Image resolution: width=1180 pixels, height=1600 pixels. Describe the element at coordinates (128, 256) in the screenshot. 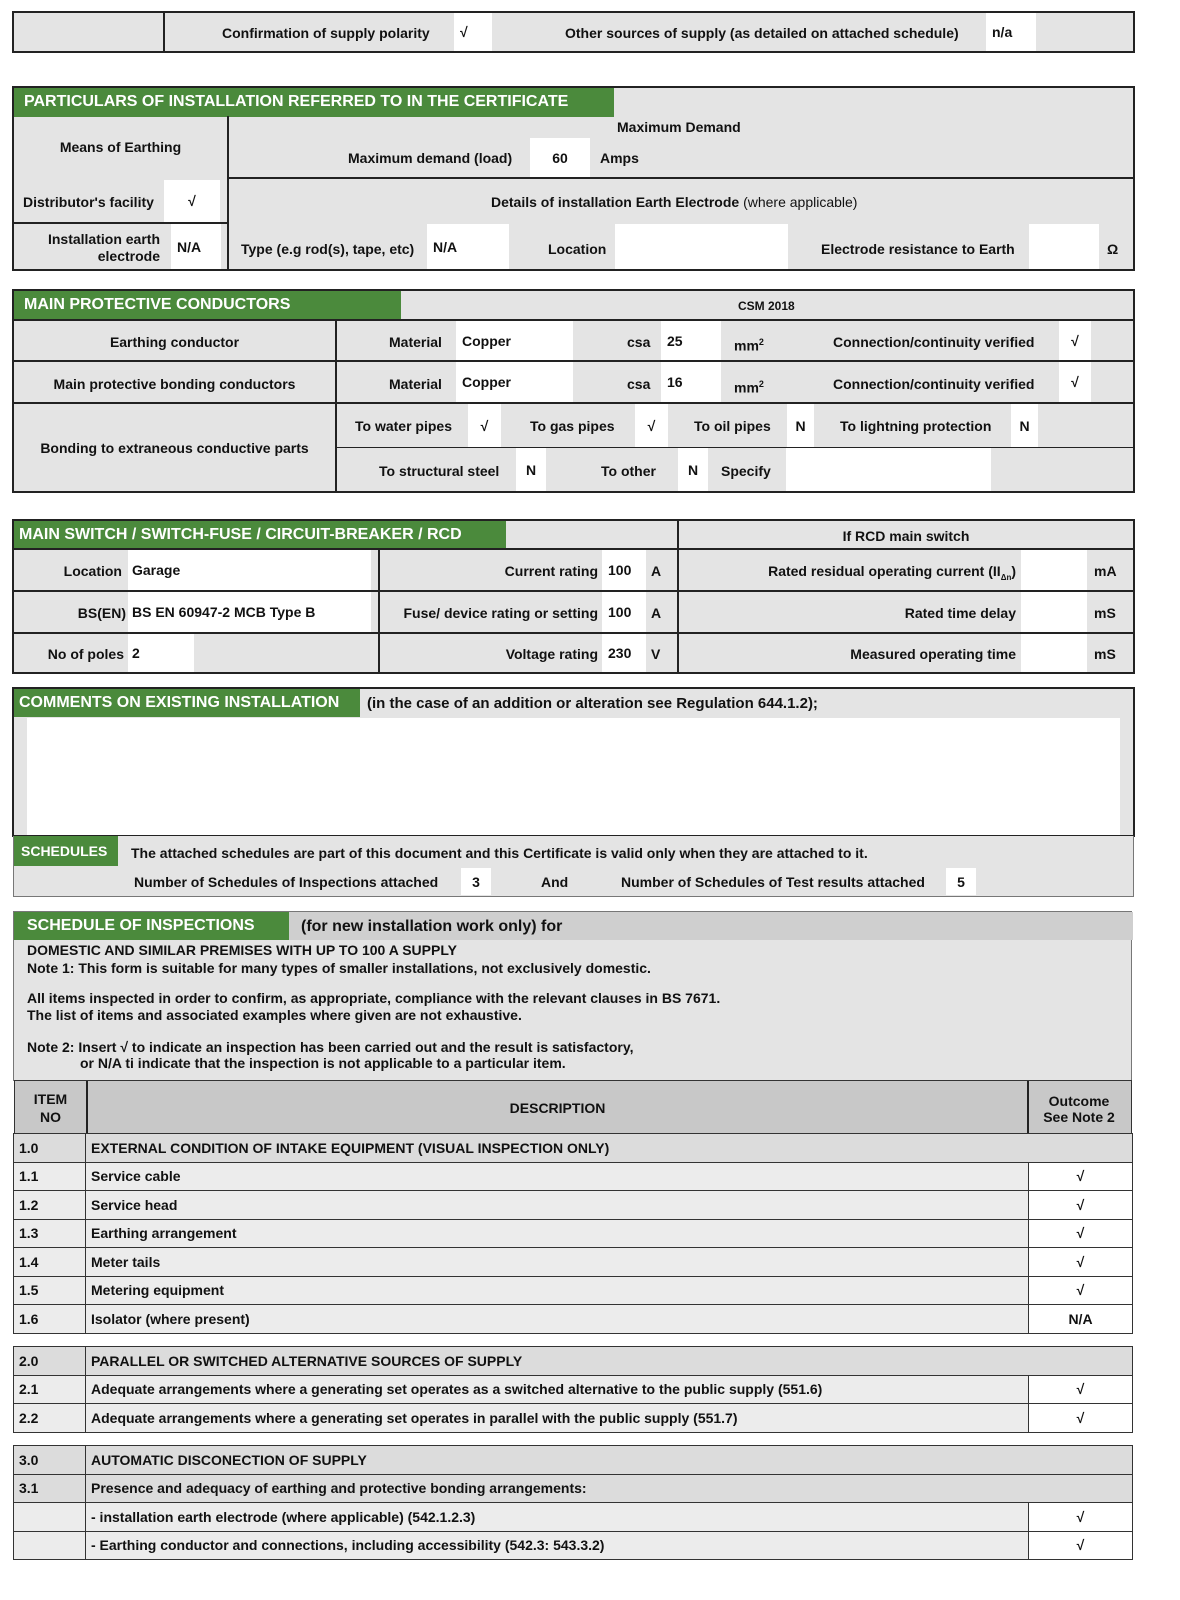

I see `electrode-label-2: electrode` at that location.